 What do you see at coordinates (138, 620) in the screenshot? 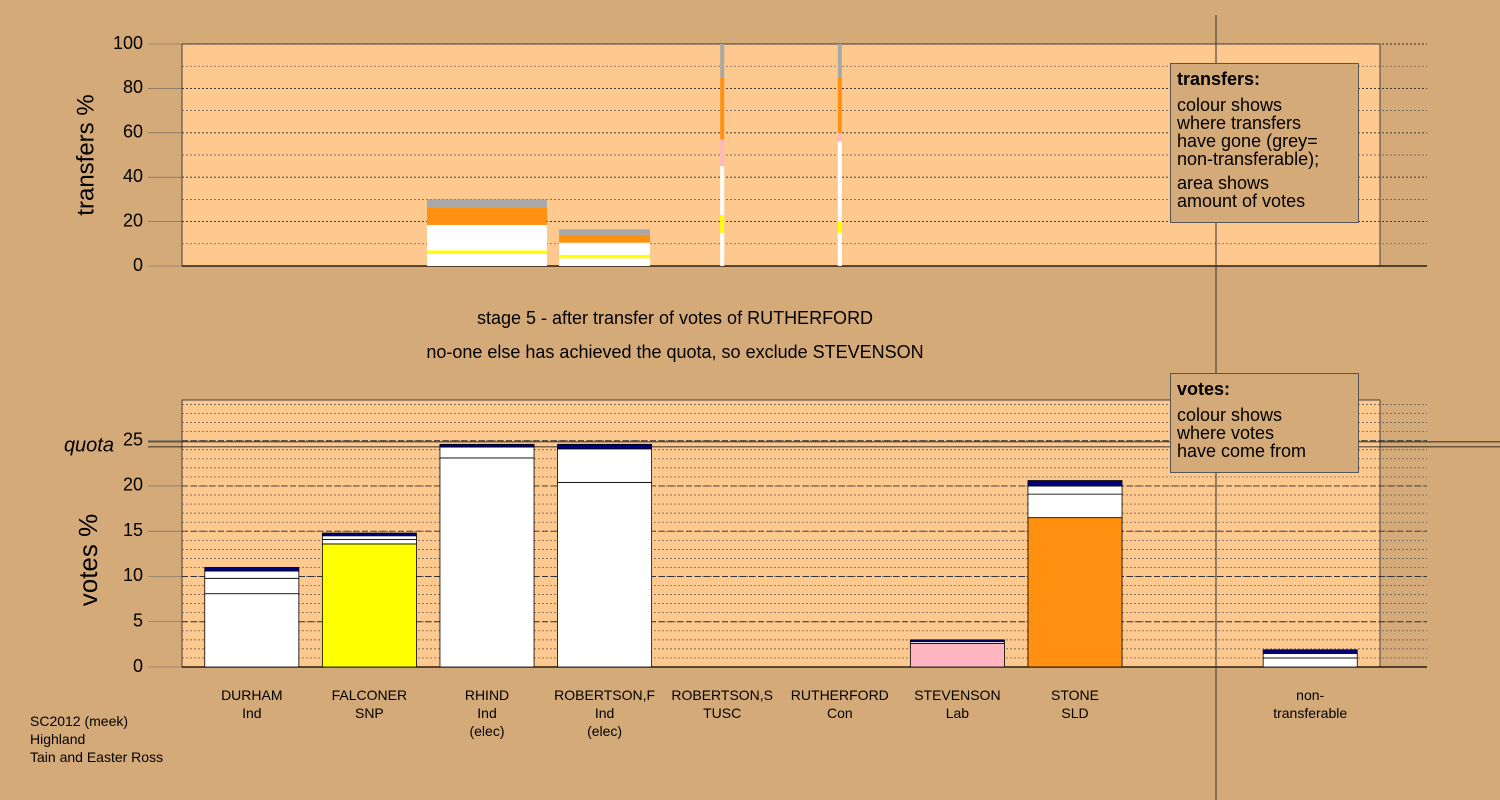
I see `y-tick-label: 5` at bounding box center [138, 620].